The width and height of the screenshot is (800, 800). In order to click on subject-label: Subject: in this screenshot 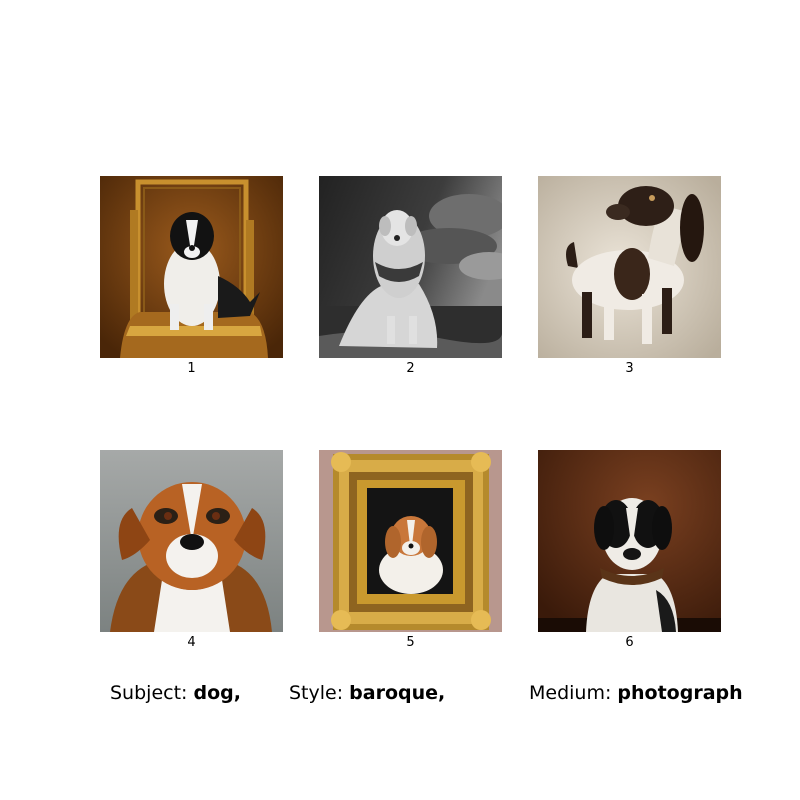, I will do `click(149, 693)`.